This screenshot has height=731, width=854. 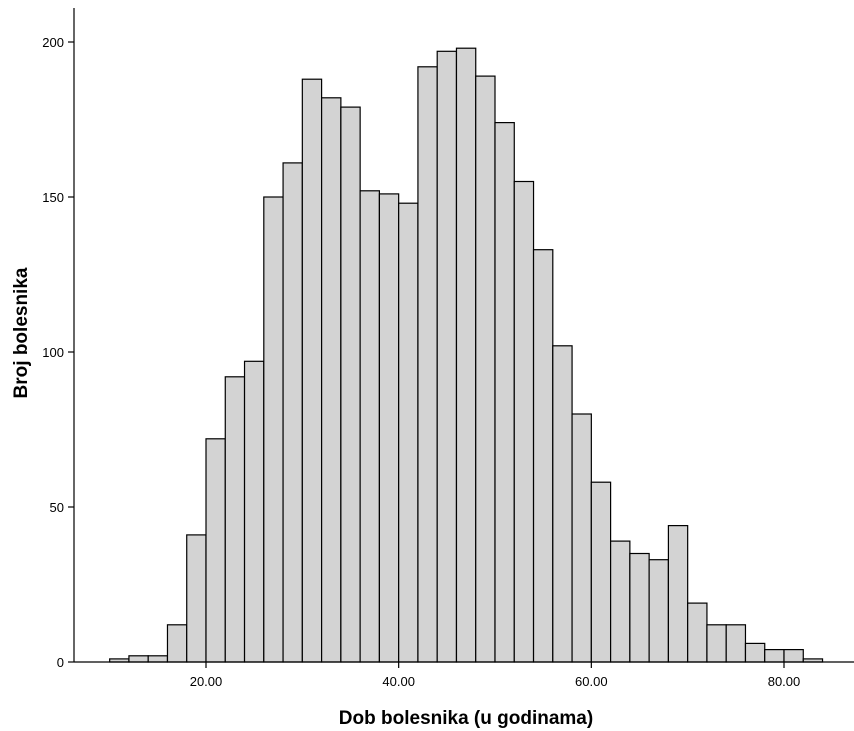 I want to click on y-tick-label: 150, so click(x=53, y=197).